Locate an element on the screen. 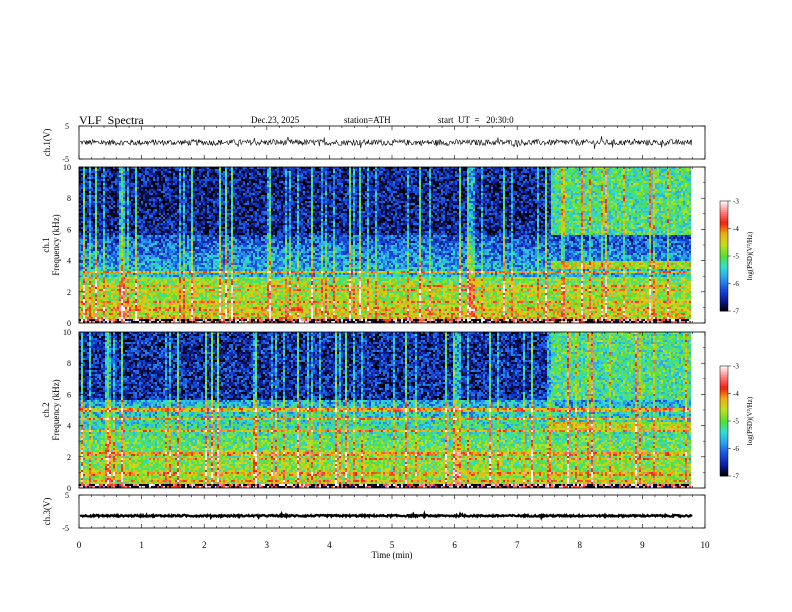 This screenshot has width=792, height=612. date-label: Dec.23, 2025 is located at coordinates (275, 120).